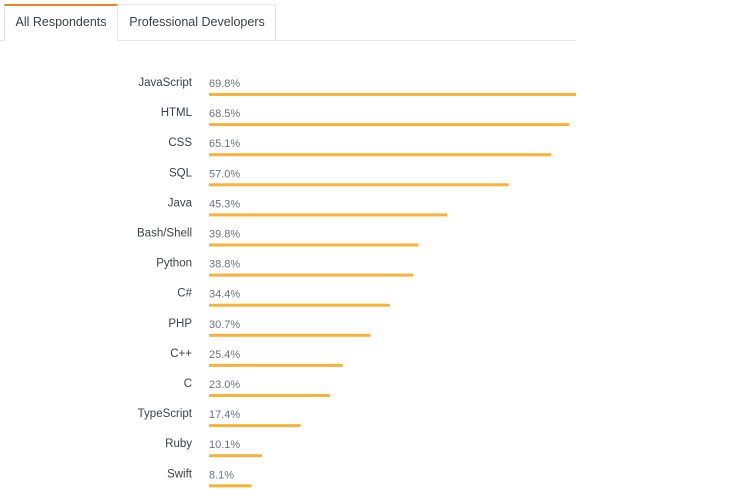  I want to click on bar-bash-shell, so click(314, 245).